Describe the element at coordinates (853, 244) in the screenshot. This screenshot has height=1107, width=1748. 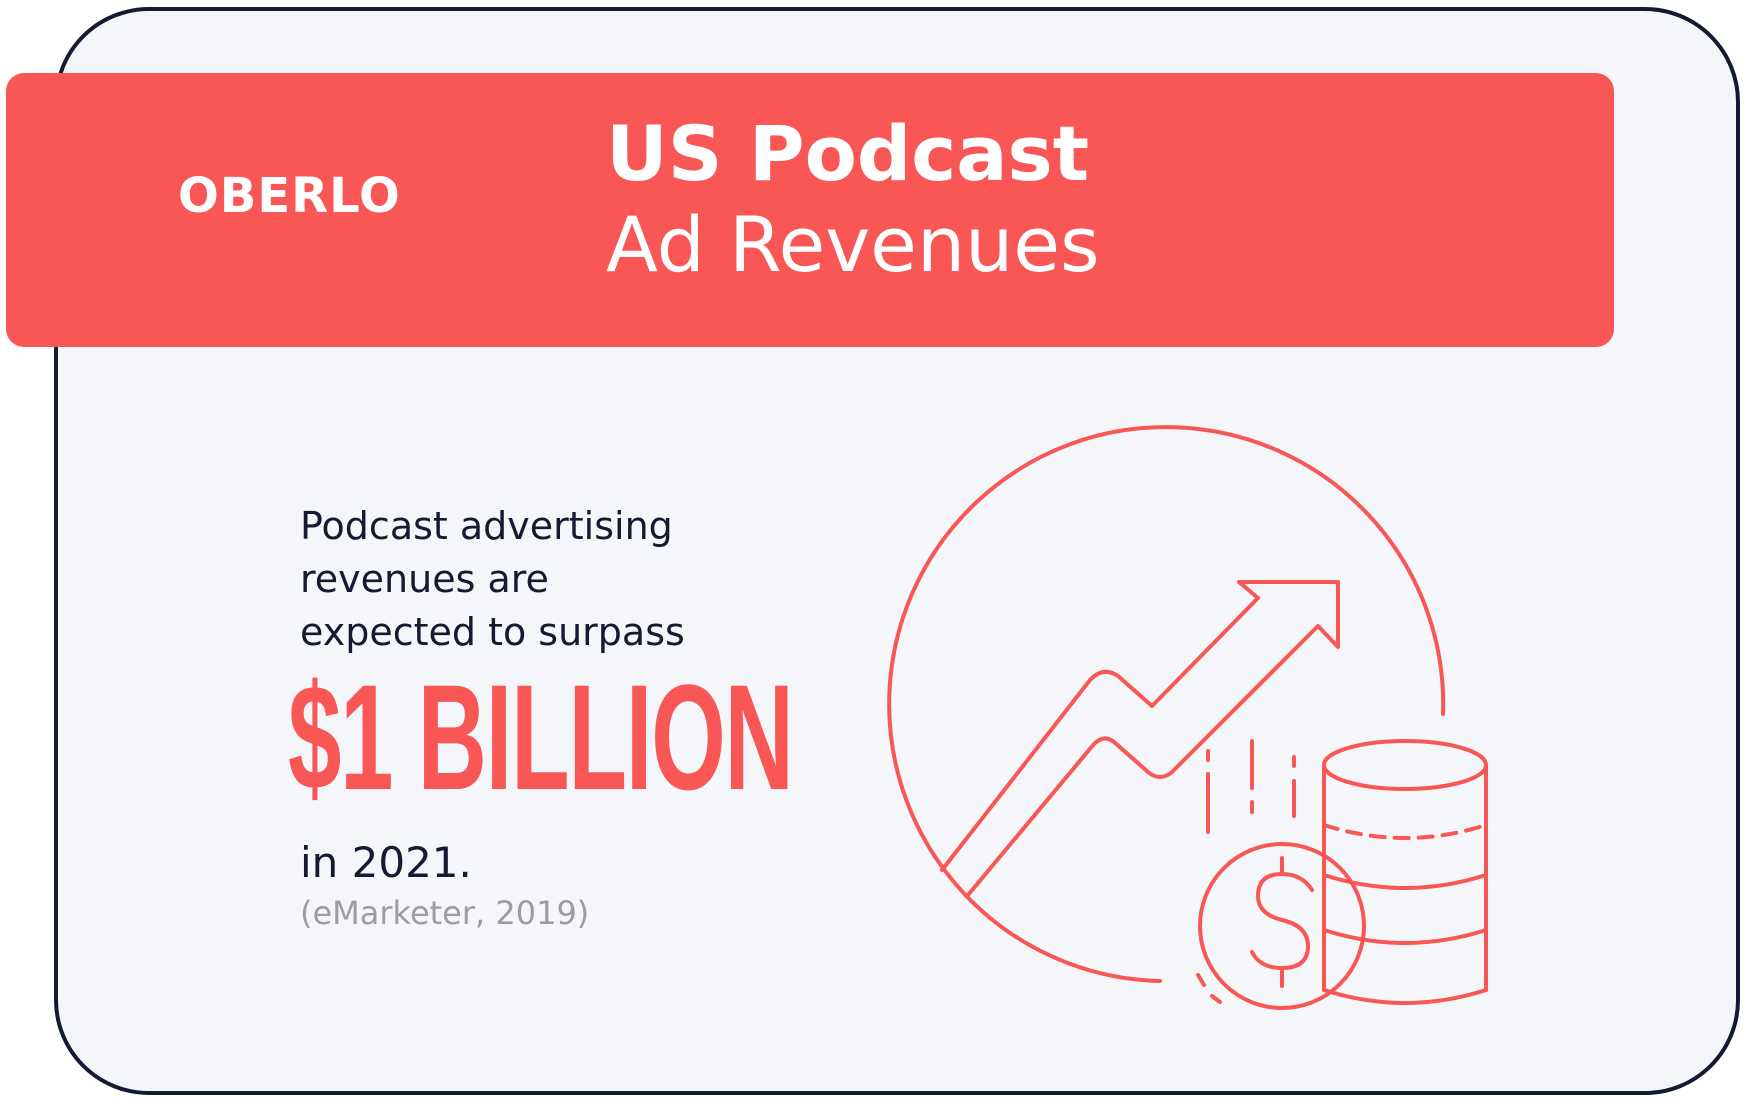
I see `title-line-2: Ad Revenues` at that location.